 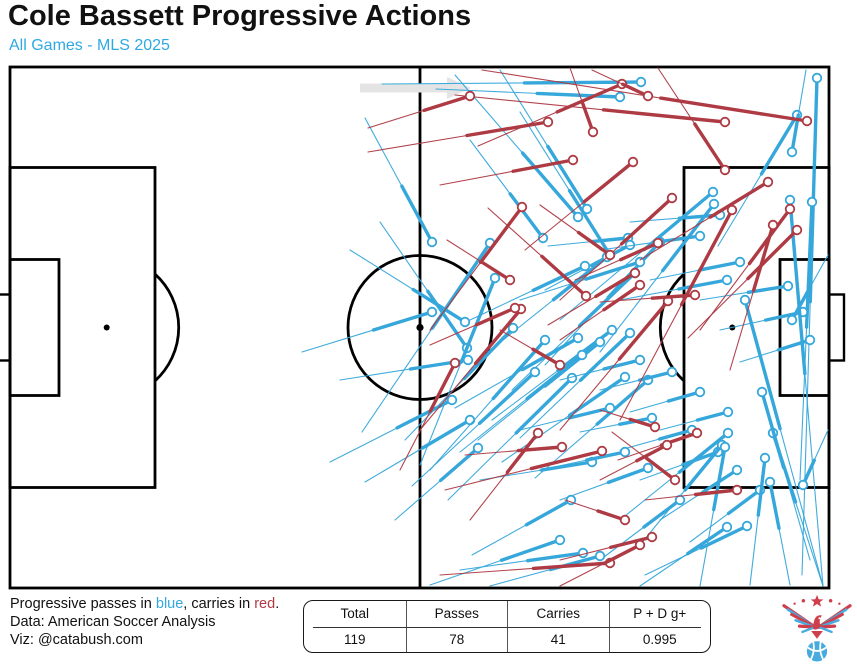 What do you see at coordinates (240, 16) in the screenshot?
I see `page-title: Cole Bassett Progressive Actions` at bounding box center [240, 16].